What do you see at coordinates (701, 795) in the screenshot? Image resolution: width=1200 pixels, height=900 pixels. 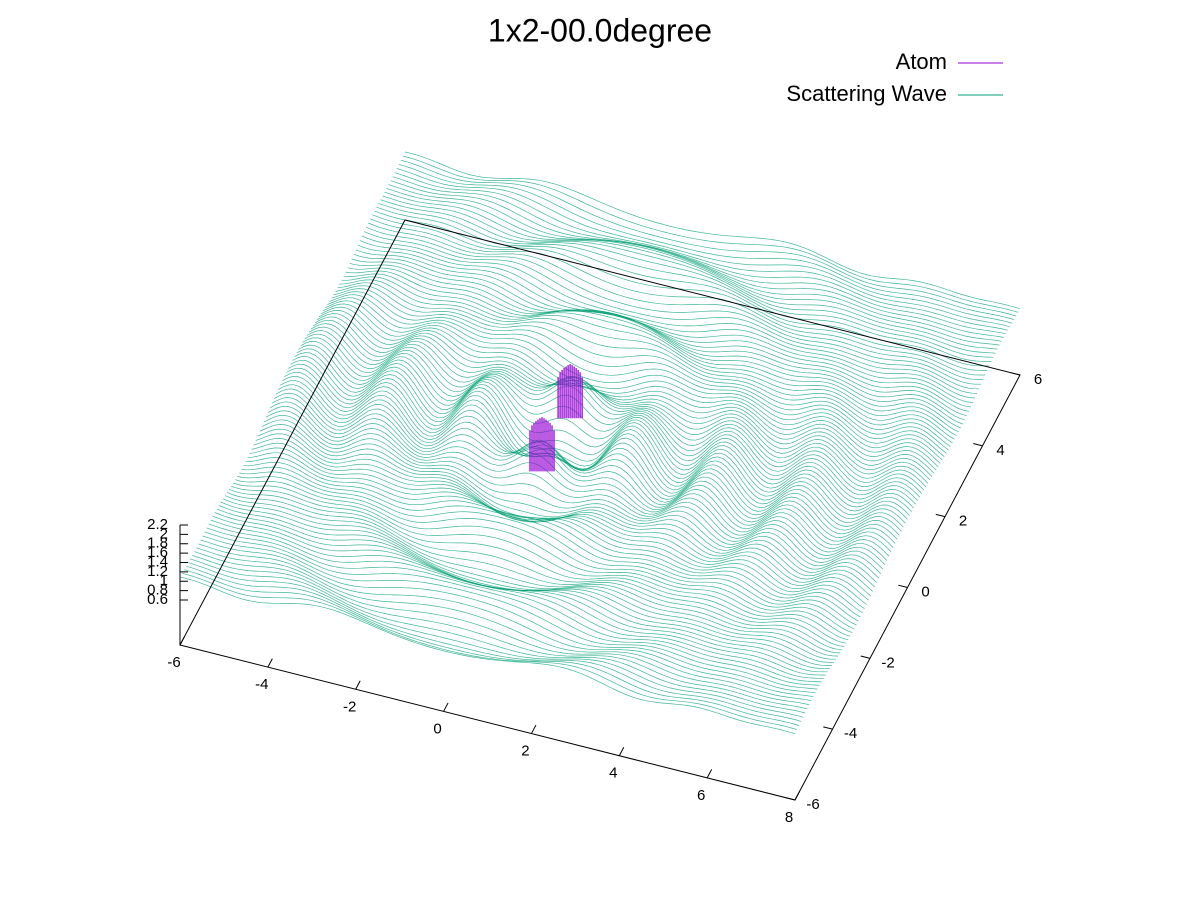 I see `x-tick-label: 6` at bounding box center [701, 795].